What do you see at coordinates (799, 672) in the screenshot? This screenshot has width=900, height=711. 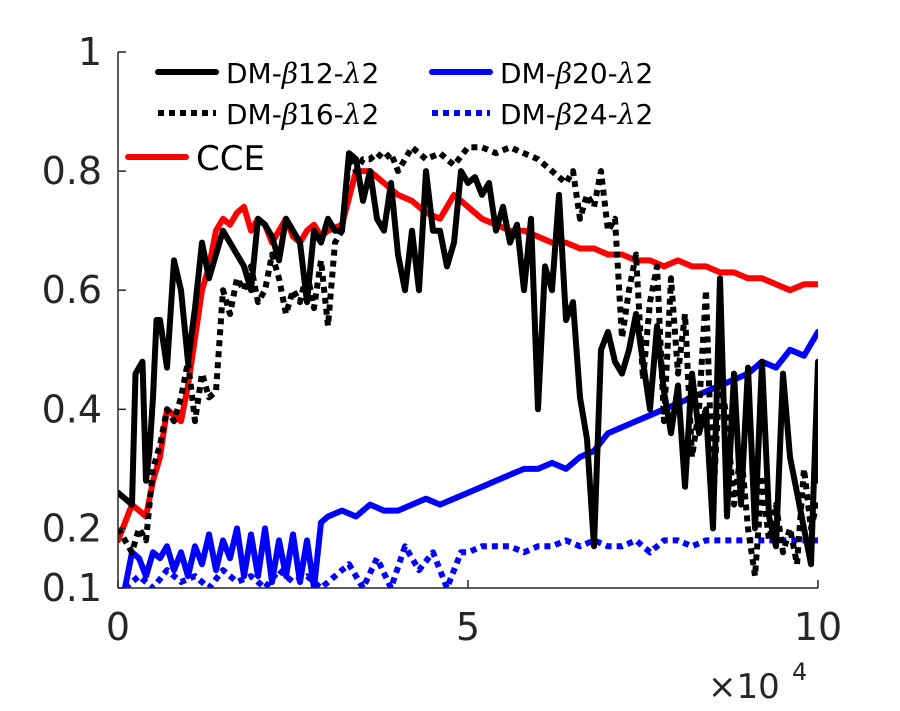 I see `x-multiplier-exponent: 4` at bounding box center [799, 672].